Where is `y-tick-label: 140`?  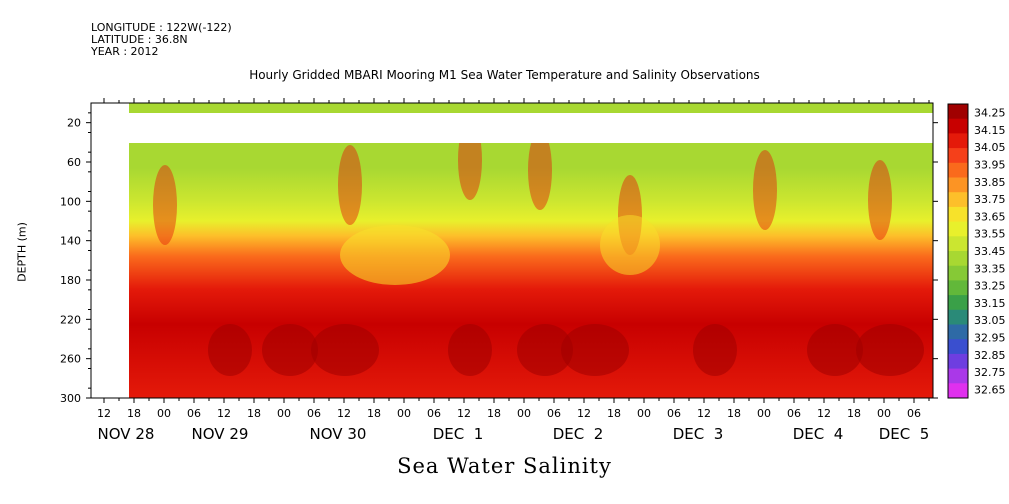
y-tick-label: 140 is located at coordinates (70, 241).